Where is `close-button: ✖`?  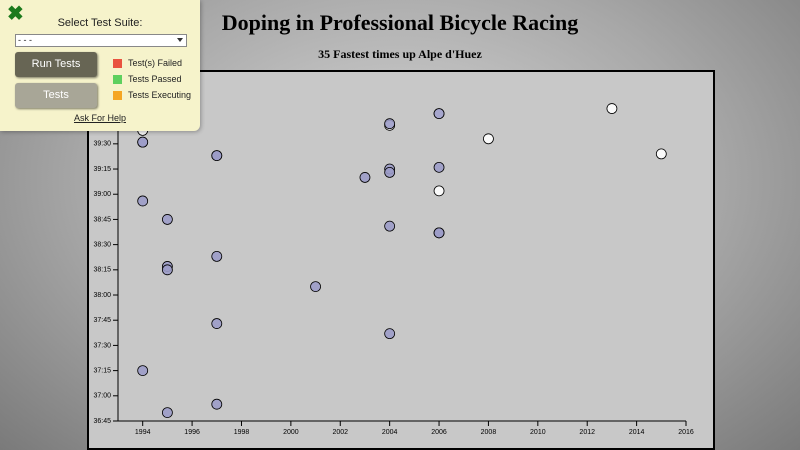 close-button: ✖ is located at coordinates (15, 14).